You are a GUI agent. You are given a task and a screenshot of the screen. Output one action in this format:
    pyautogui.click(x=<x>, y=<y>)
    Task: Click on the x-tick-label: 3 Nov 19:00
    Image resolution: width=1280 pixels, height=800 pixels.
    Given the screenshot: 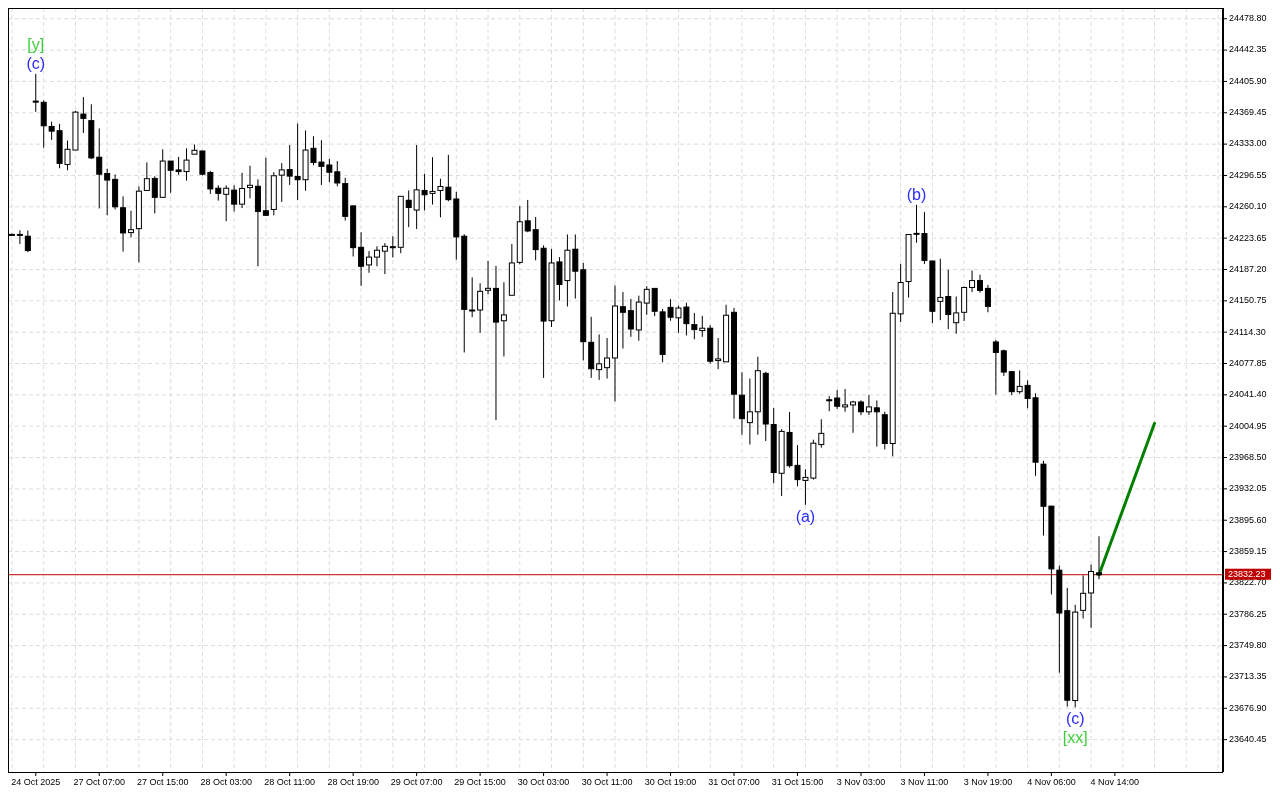 What is the action you would take?
    pyautogui.click(x=988, y=782)
    